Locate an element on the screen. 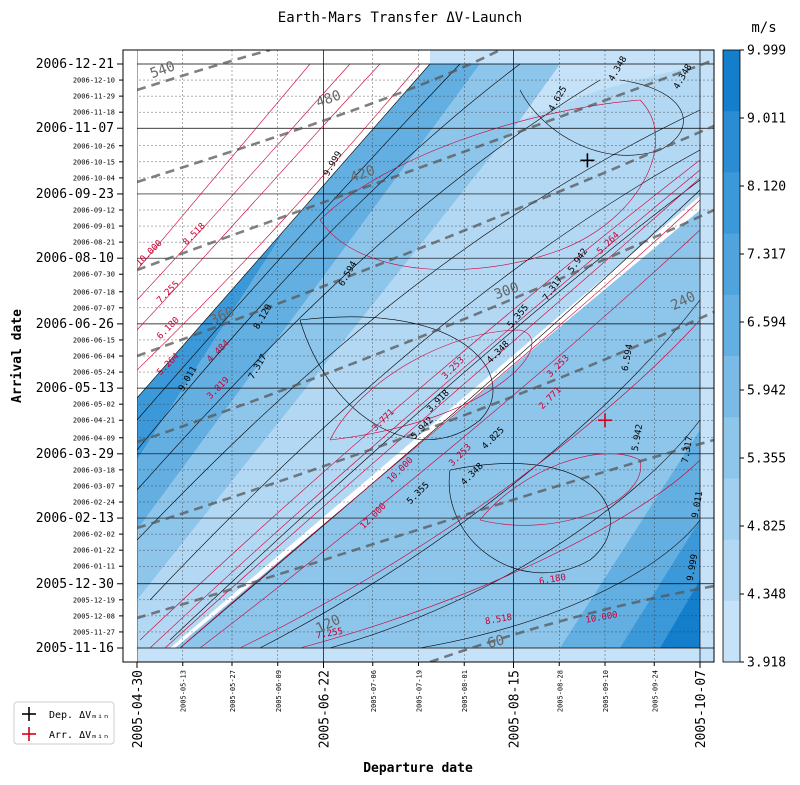 Image resolution: width=800 pixels, height=785 pixels. y-tick-label-minor: 2005-12-08 is located at coordinates (94, 616).